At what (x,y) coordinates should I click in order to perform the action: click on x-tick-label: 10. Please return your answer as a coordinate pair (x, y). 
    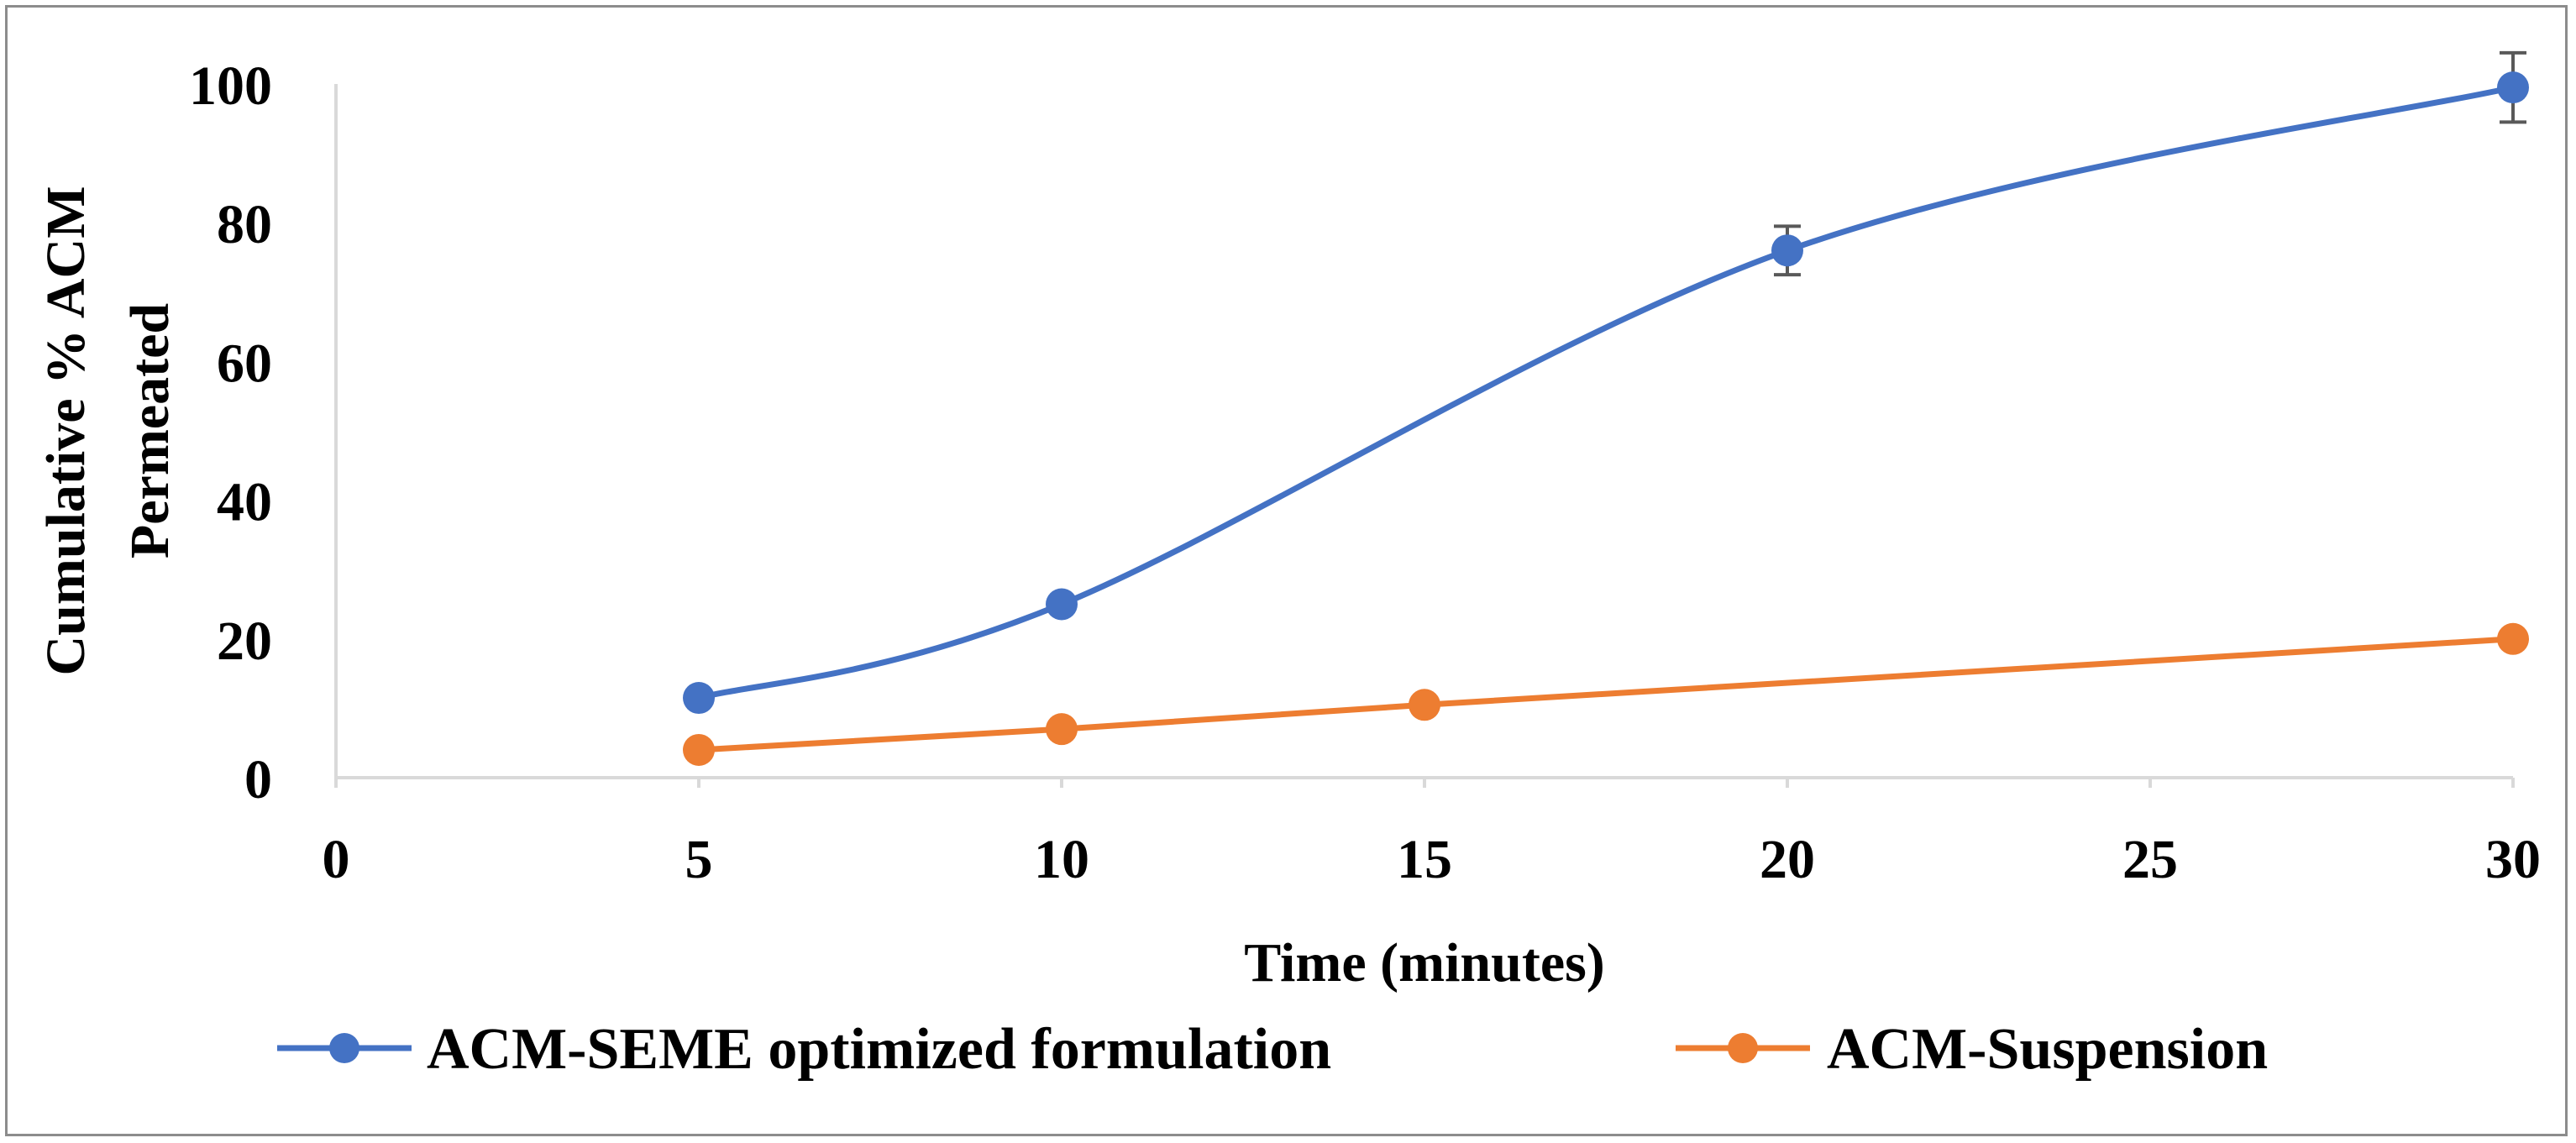
    Looking at the image, I should click on (1061, 859).